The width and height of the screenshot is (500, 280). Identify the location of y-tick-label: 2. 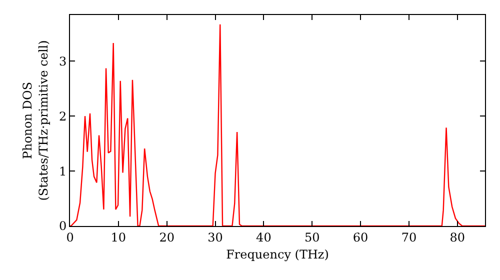
(62, 116).